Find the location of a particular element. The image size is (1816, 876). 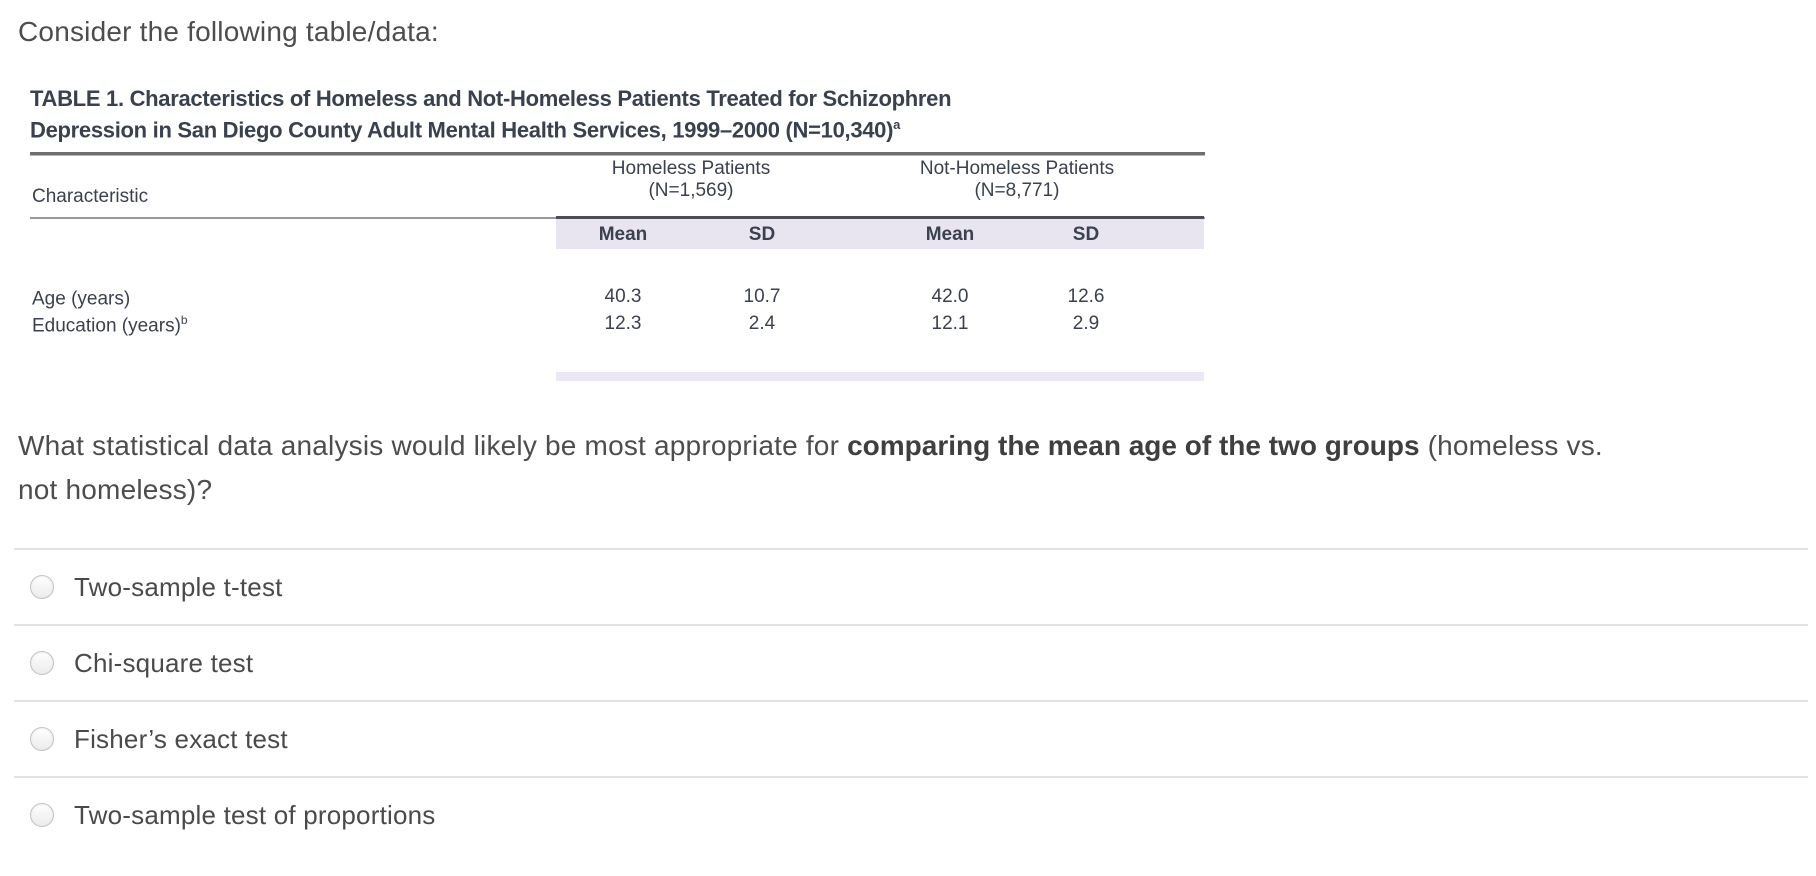

cell-age-homeless-mean: 40.3 is located at coordinates (623, 296).